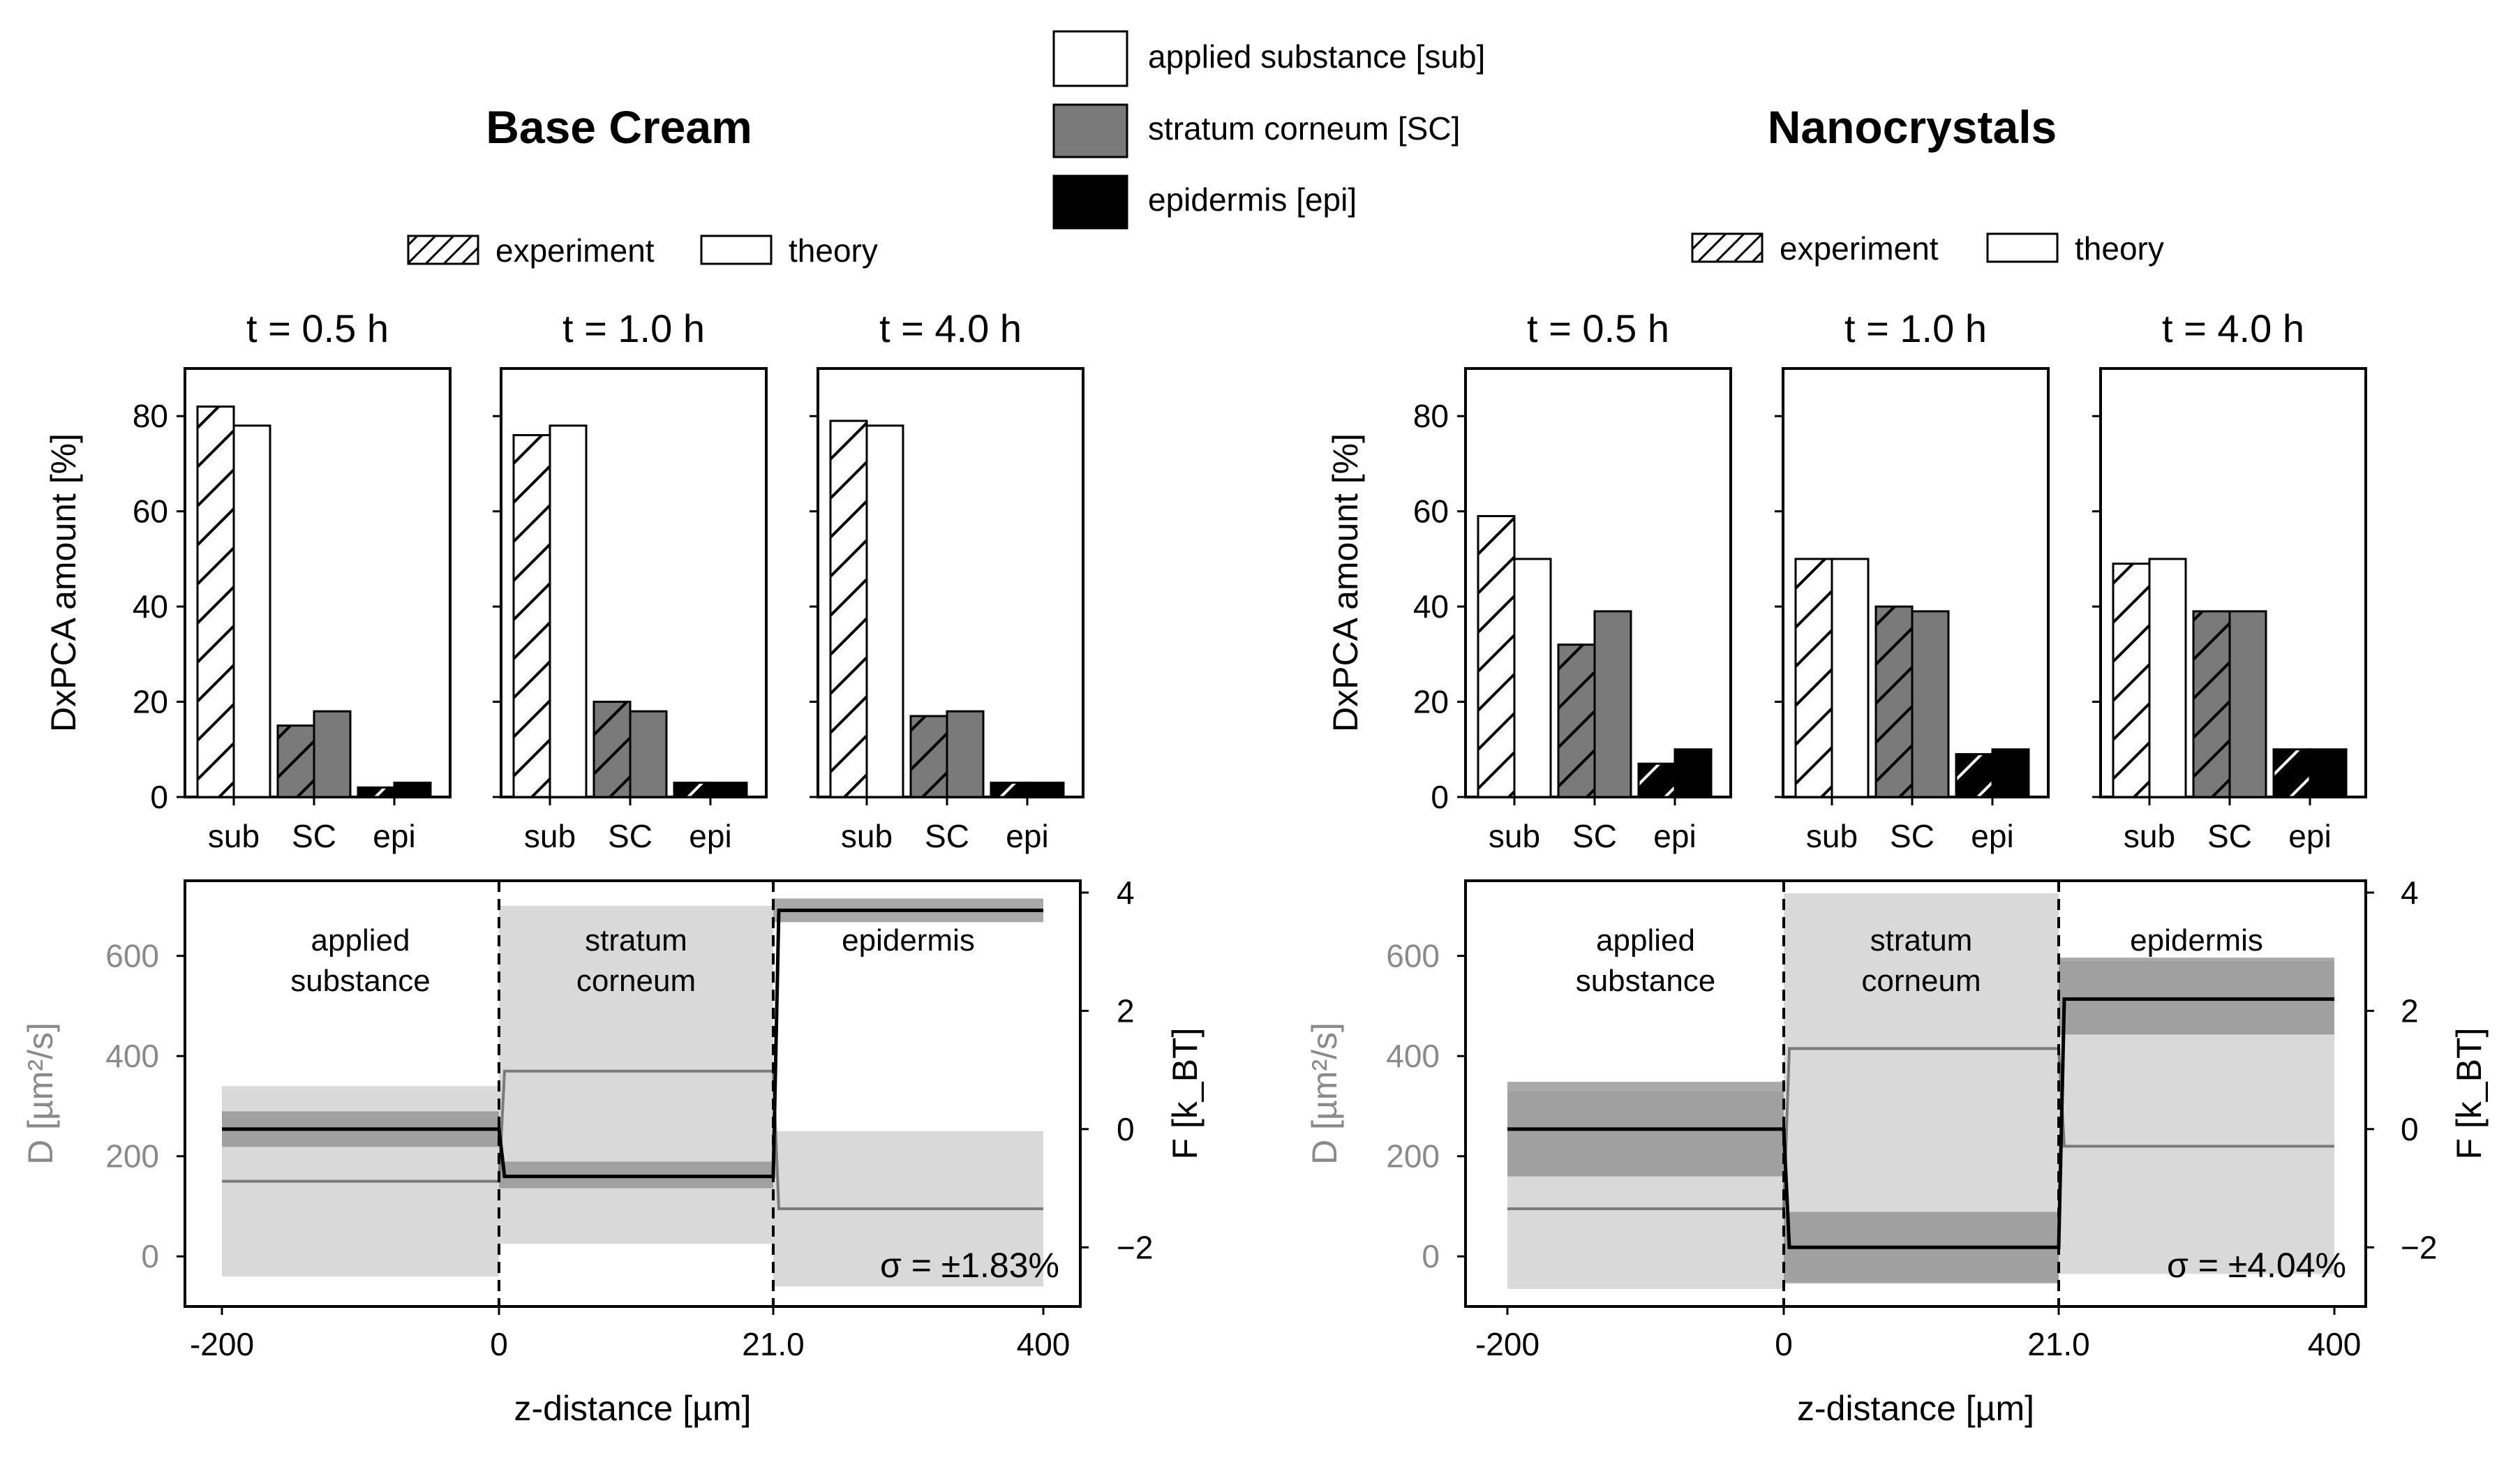  I want to click on right-tick-label: 2, so click(2410, 1011).